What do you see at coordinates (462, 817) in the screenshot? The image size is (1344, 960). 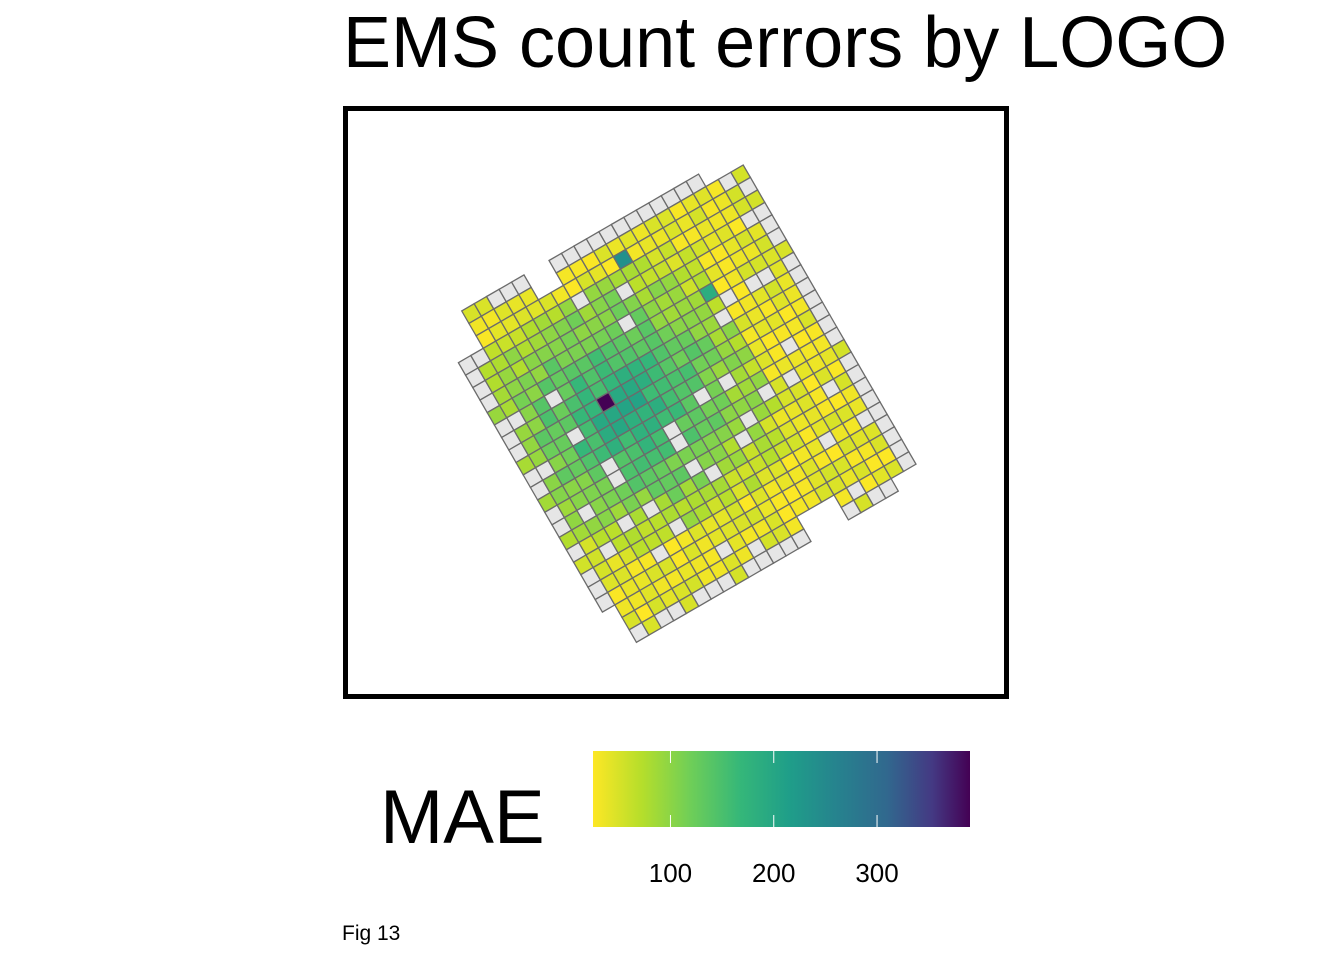 I see `legend-title: MAE` at bounding box center [462, 817].